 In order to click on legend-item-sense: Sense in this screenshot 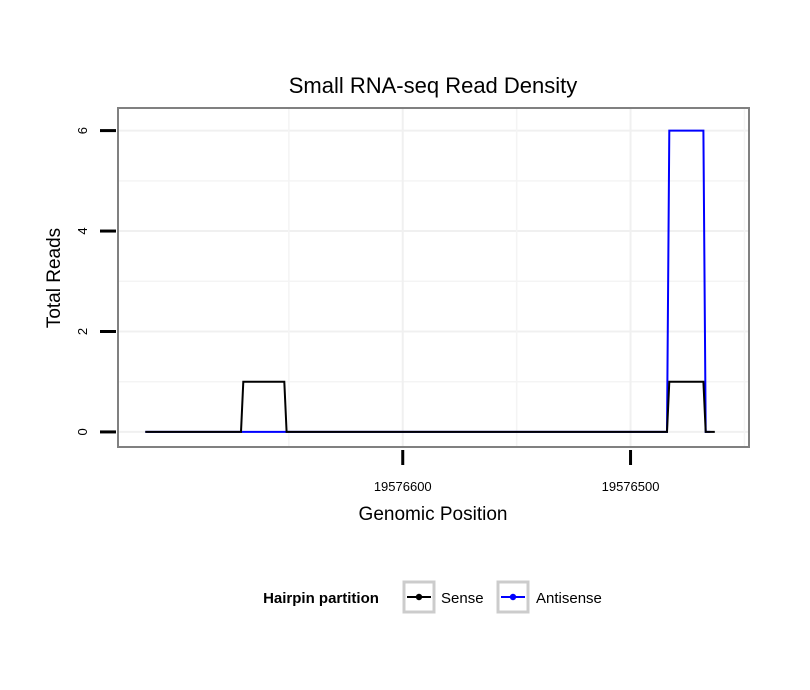, I will do `click(443, 597)`.